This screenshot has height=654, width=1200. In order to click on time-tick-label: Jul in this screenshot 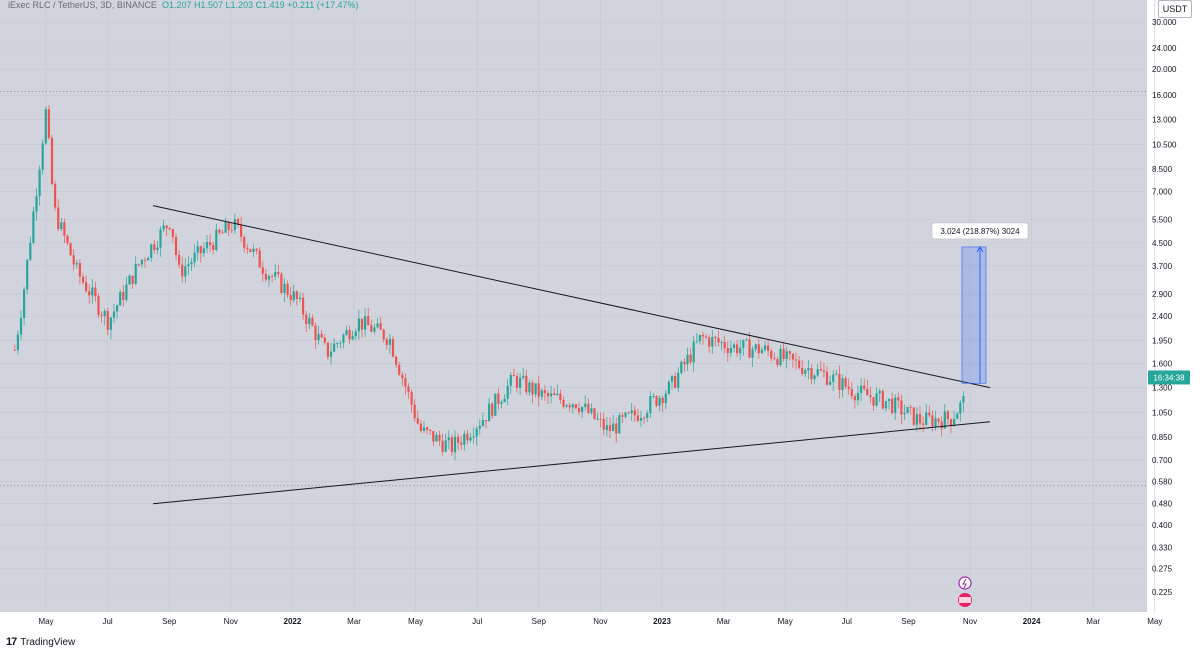, I will do `click(477, 621)`.